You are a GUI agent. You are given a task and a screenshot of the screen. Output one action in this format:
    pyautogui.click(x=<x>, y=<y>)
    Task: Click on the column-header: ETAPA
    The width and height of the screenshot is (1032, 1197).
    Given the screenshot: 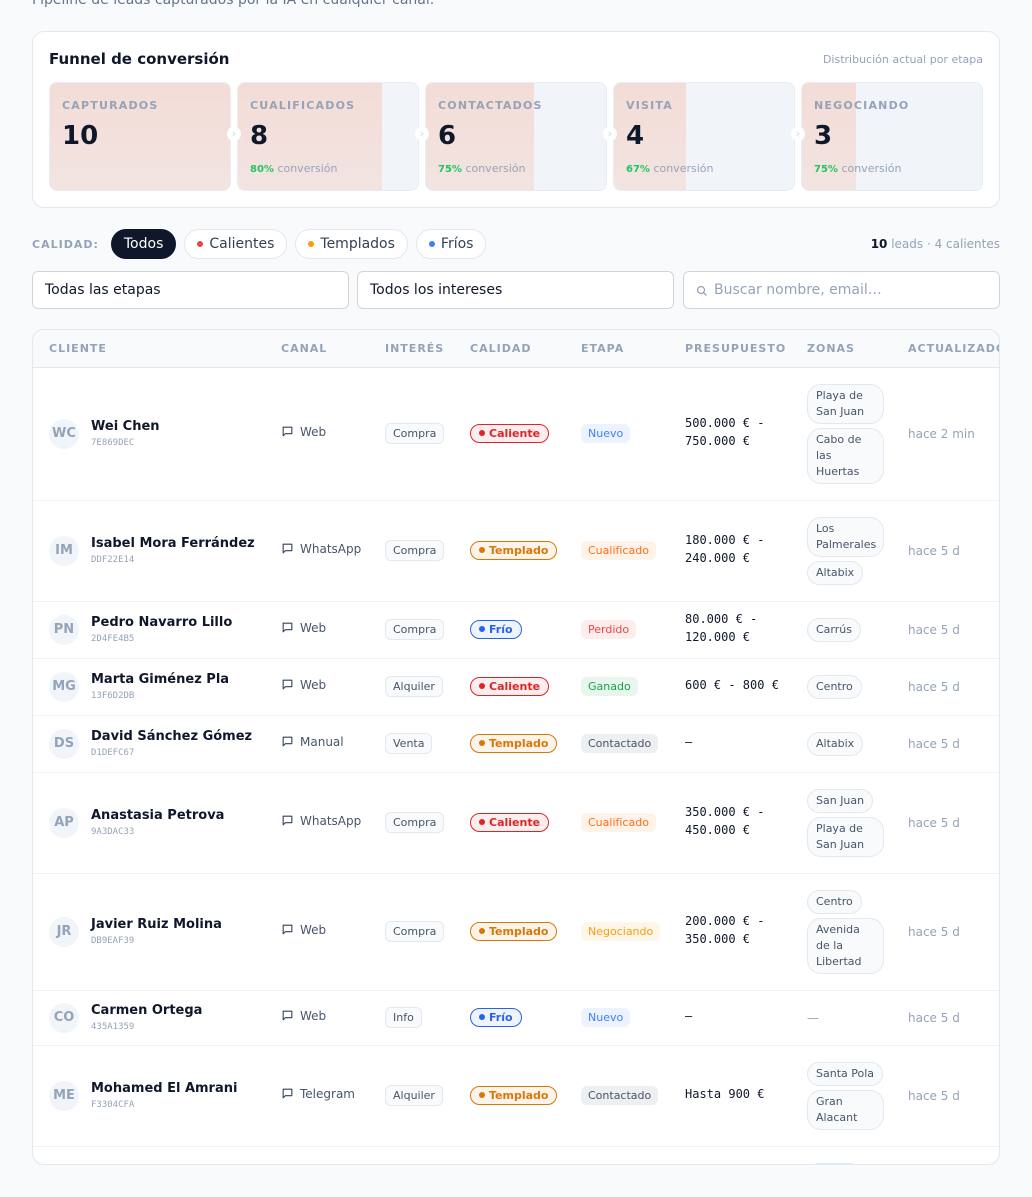 What is the action you would take?
    pyautogui.click(x=633, y=349)
    